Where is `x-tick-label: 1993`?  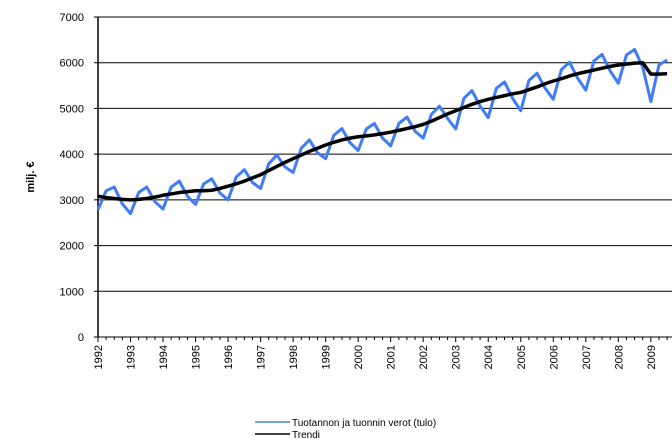 x-tick-label: 1993 is located at coordinates (132, 357).